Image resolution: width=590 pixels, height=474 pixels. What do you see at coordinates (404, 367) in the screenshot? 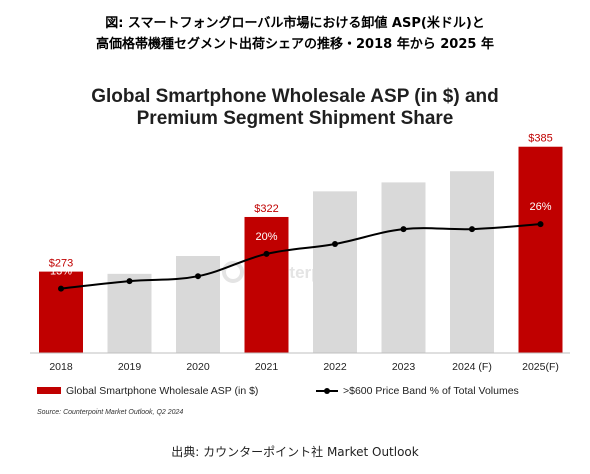
I see `x-tick-label: 2023` at bounding box center [404, 367].